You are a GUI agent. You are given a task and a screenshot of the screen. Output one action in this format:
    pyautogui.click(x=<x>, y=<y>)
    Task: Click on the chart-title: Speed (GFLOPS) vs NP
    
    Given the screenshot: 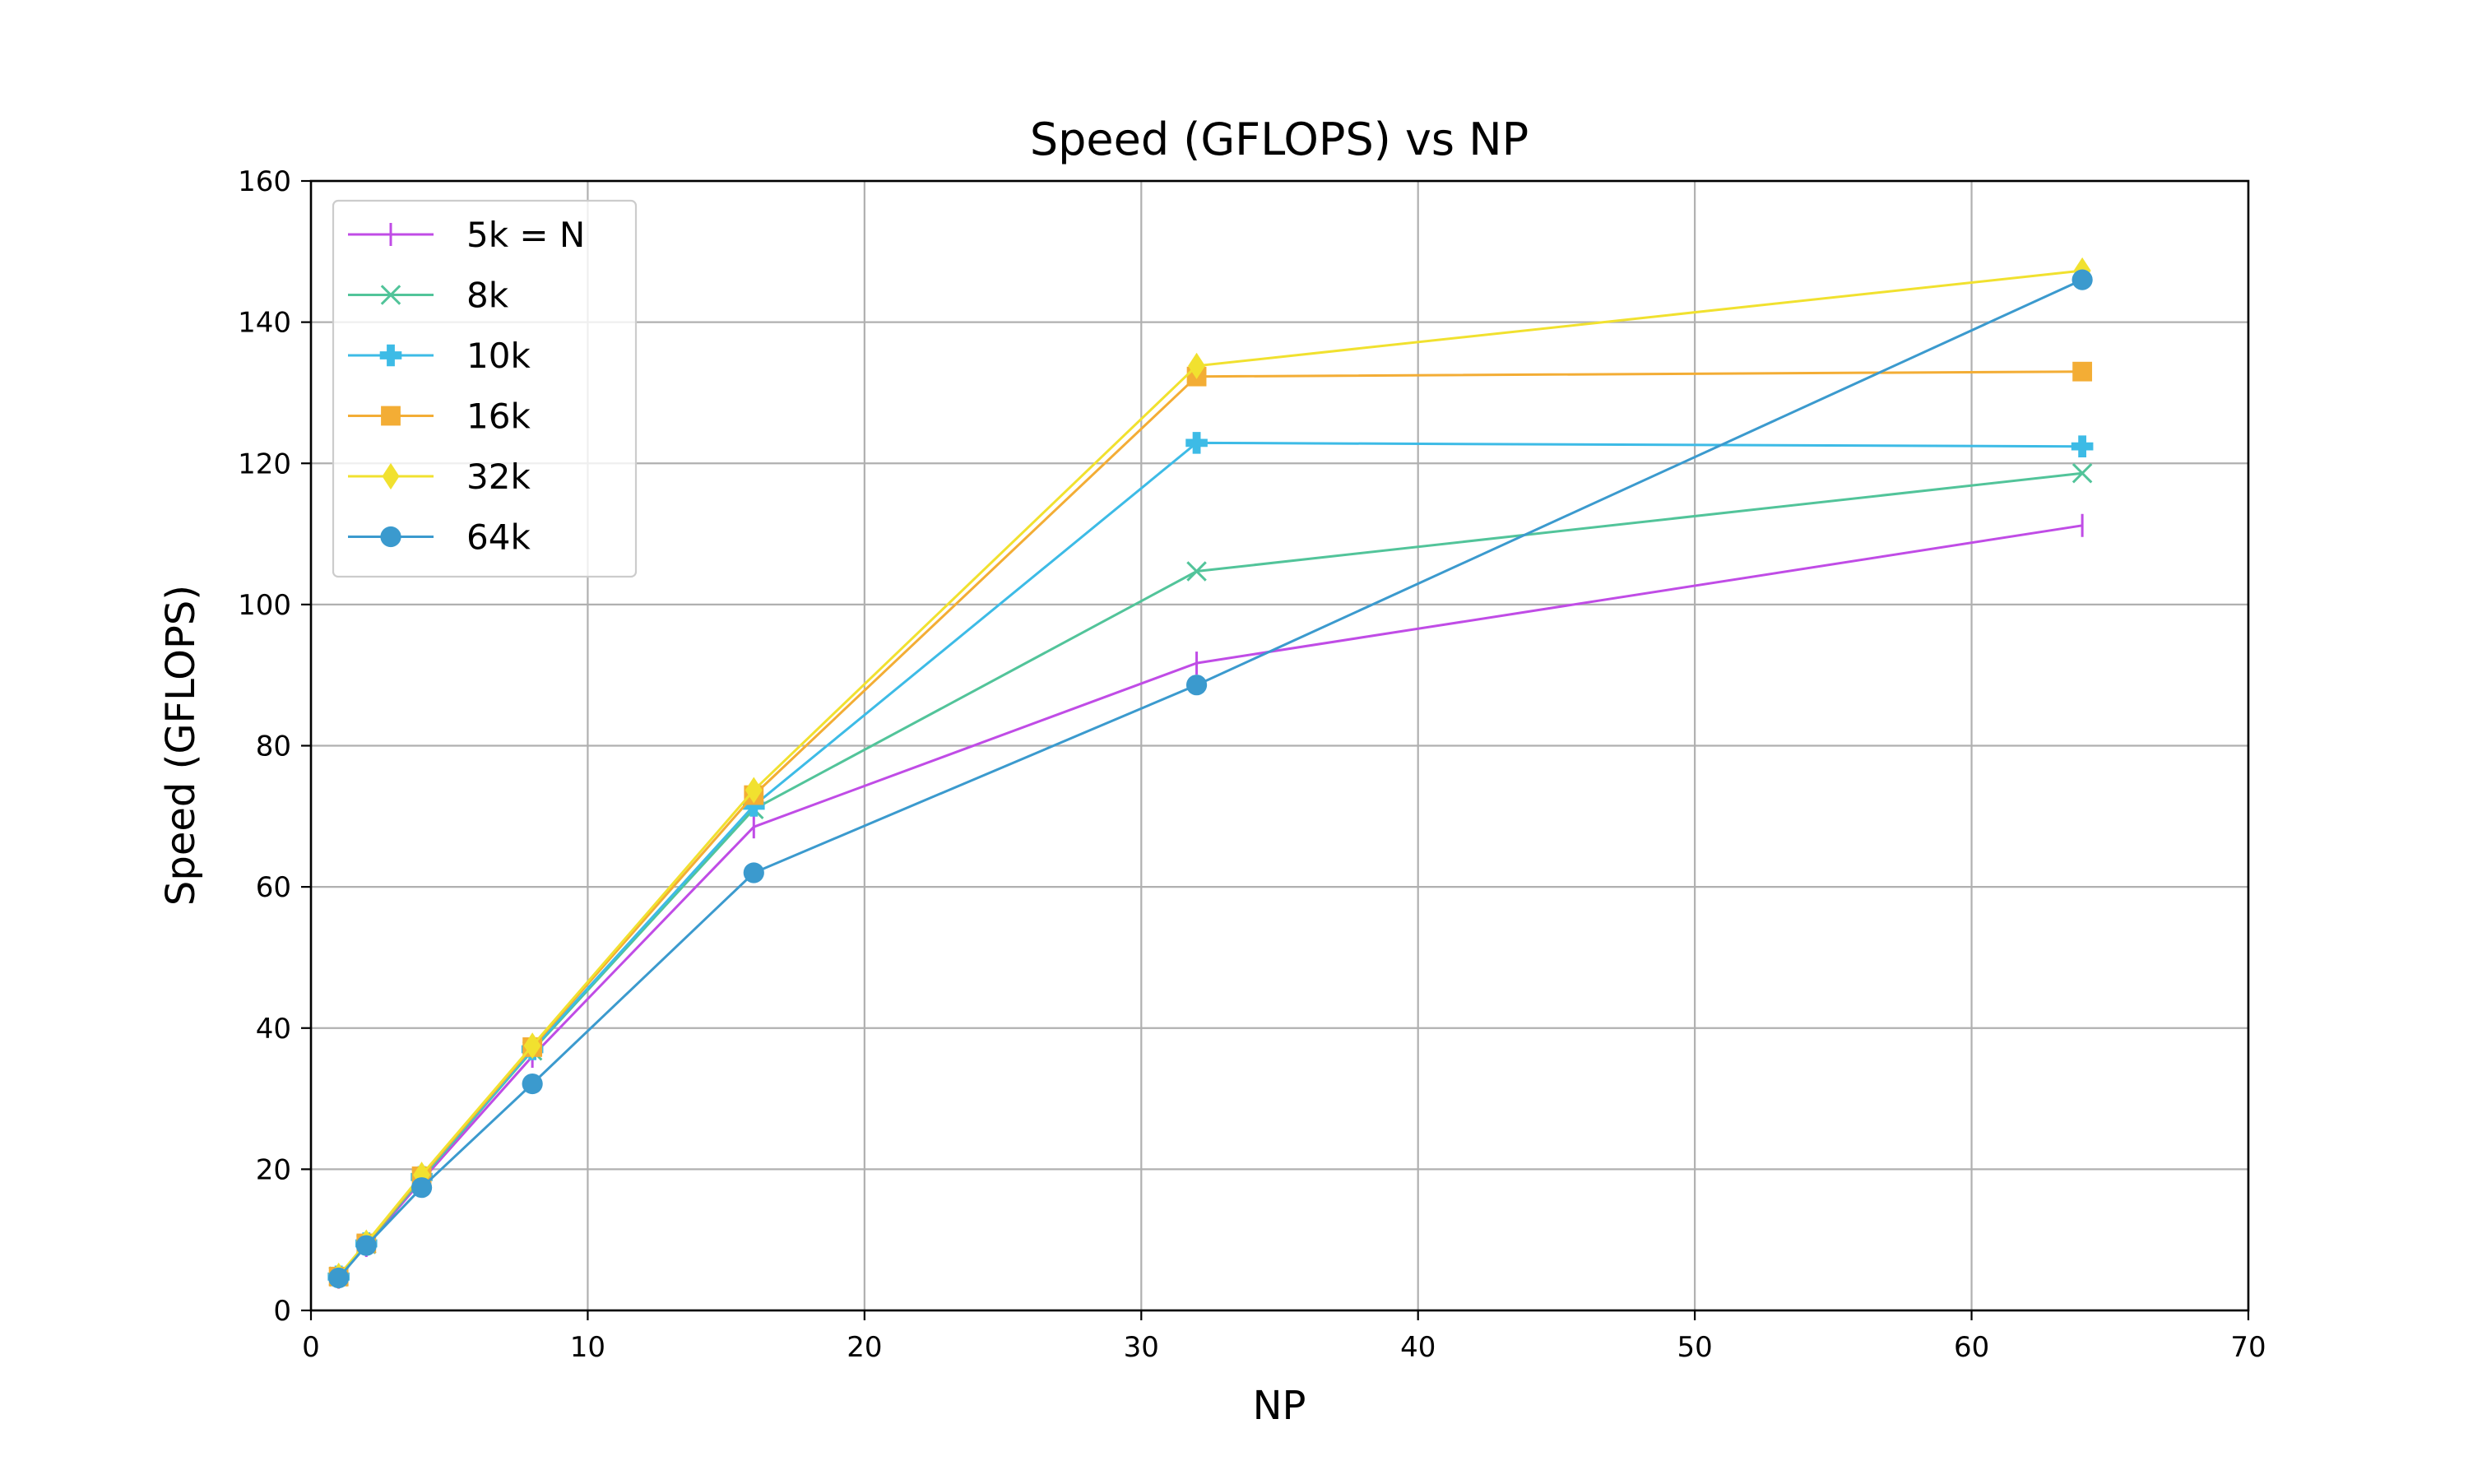 What is the action you would take?
    pyautogui.click(x=1279, y=139)
    